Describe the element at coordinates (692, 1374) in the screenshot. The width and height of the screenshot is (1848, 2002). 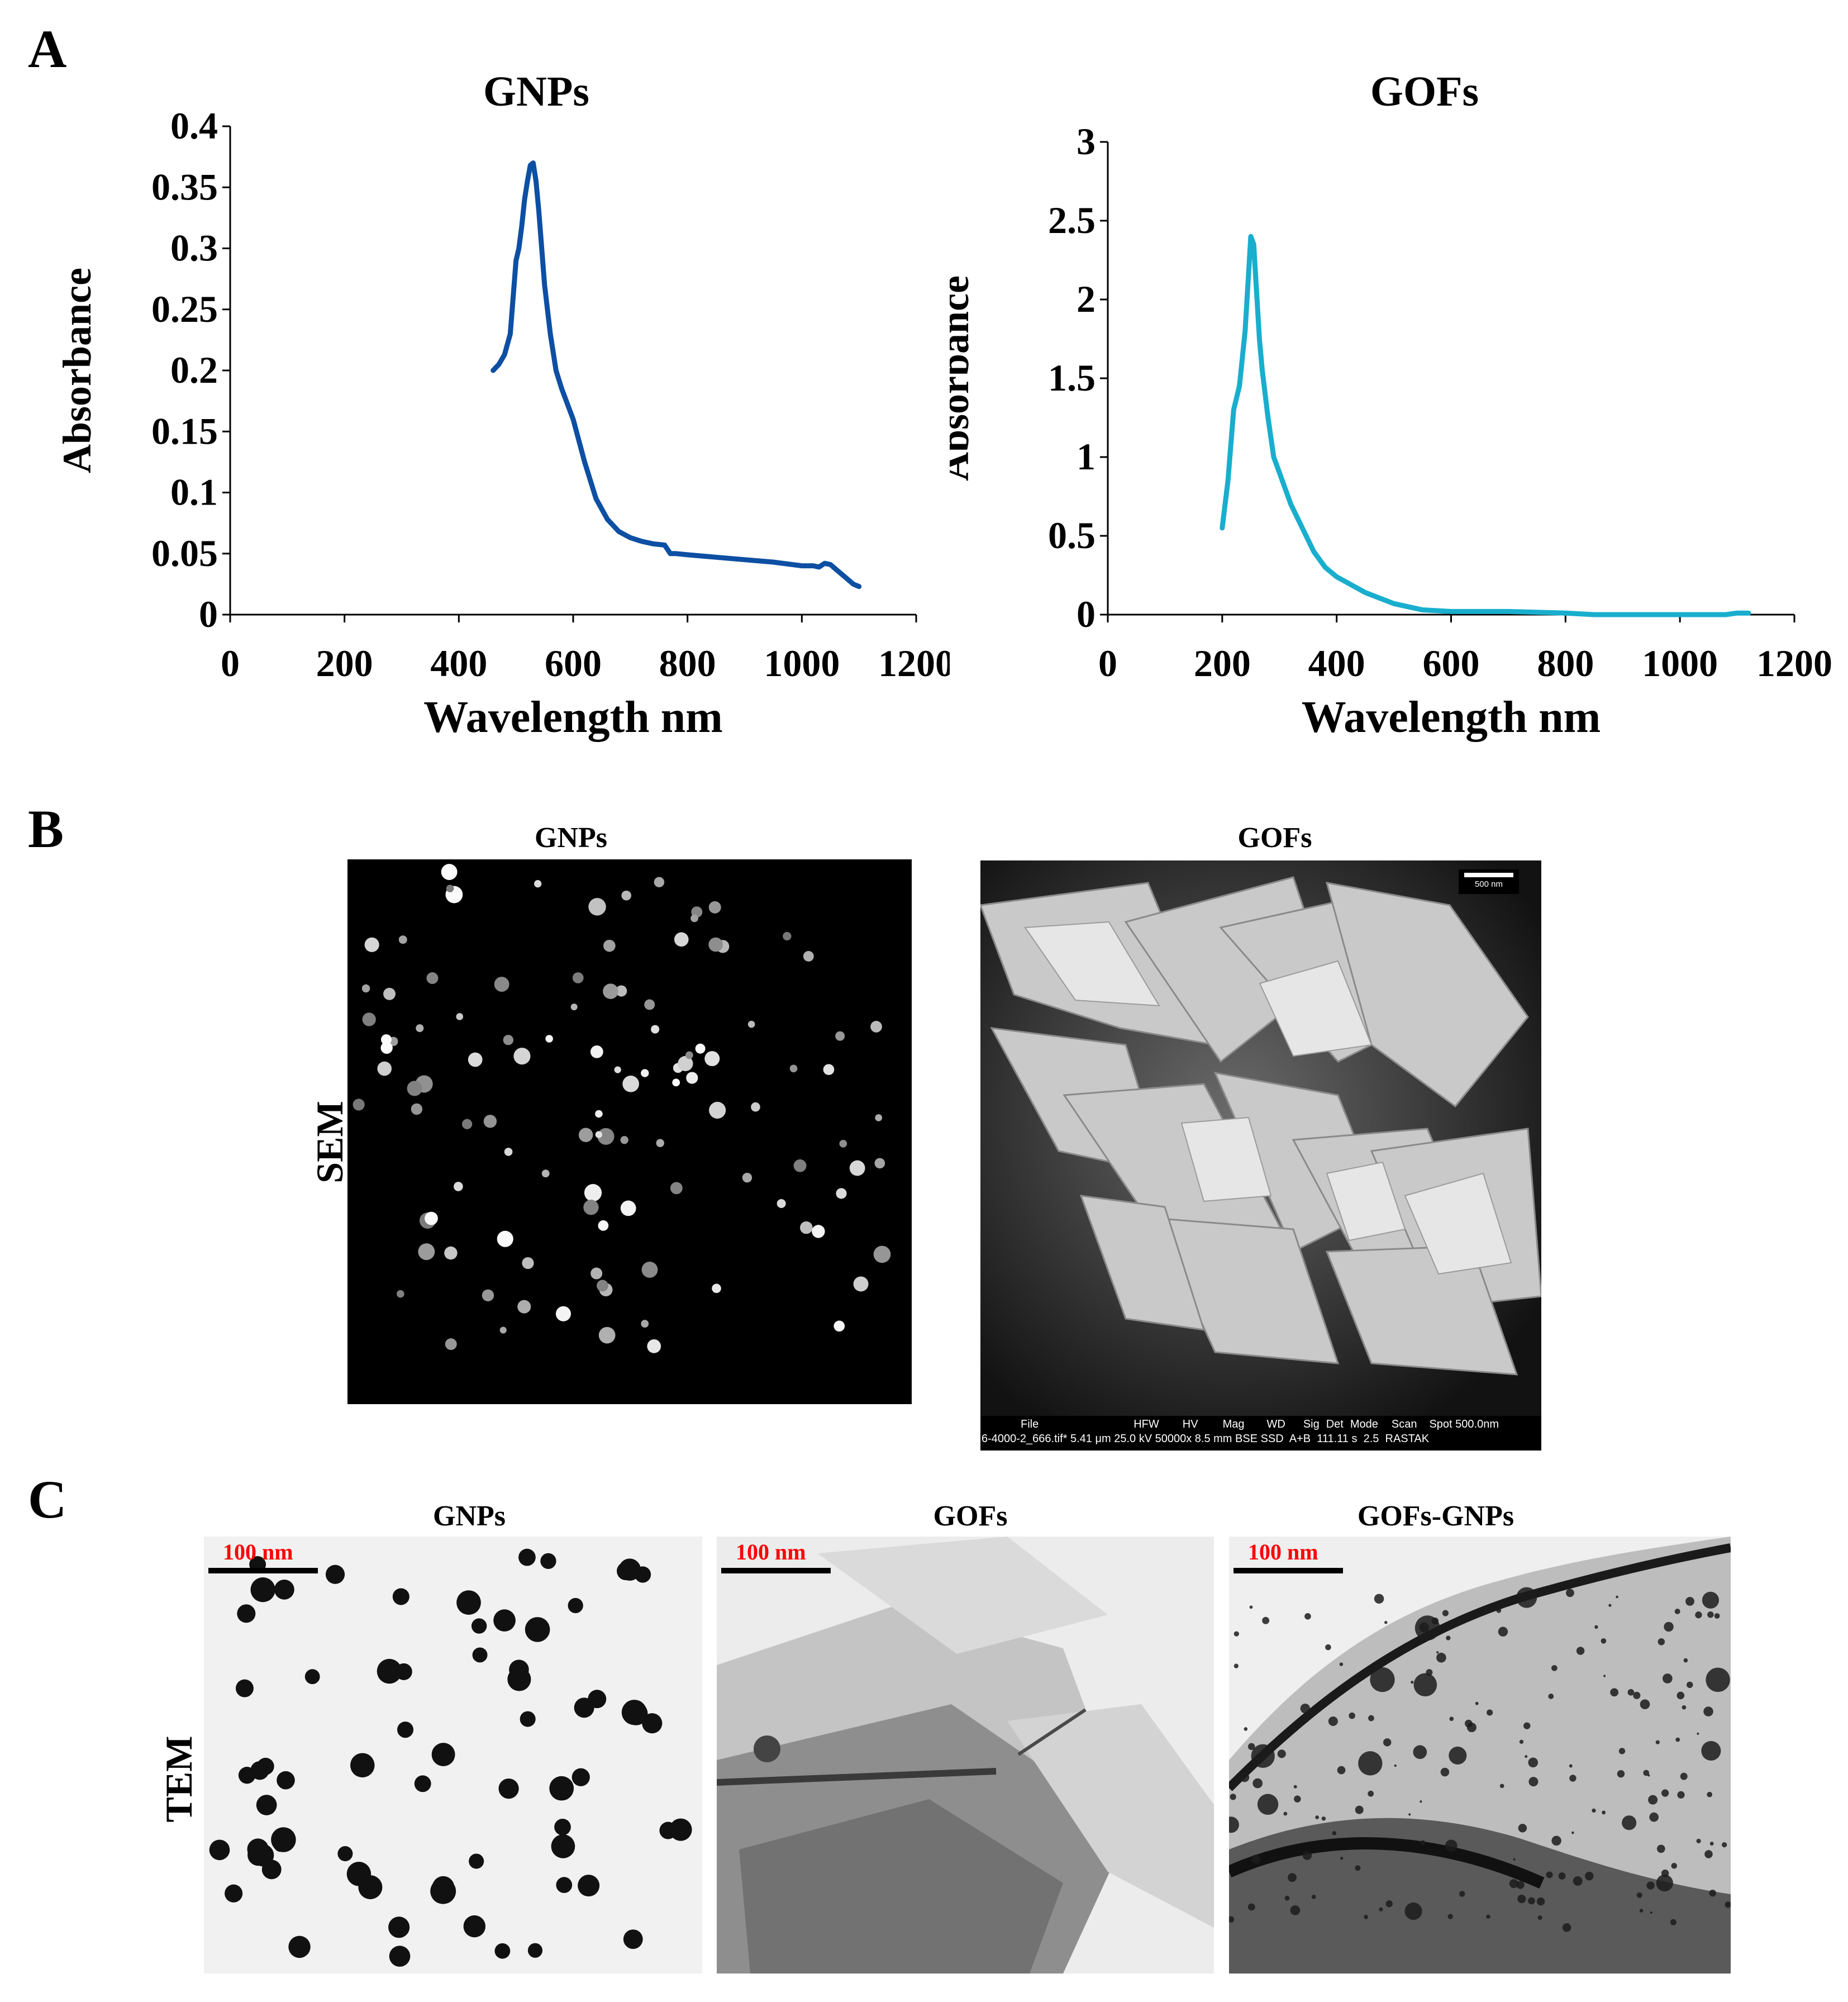
I see `sem-gnps-scalebar` at that location.